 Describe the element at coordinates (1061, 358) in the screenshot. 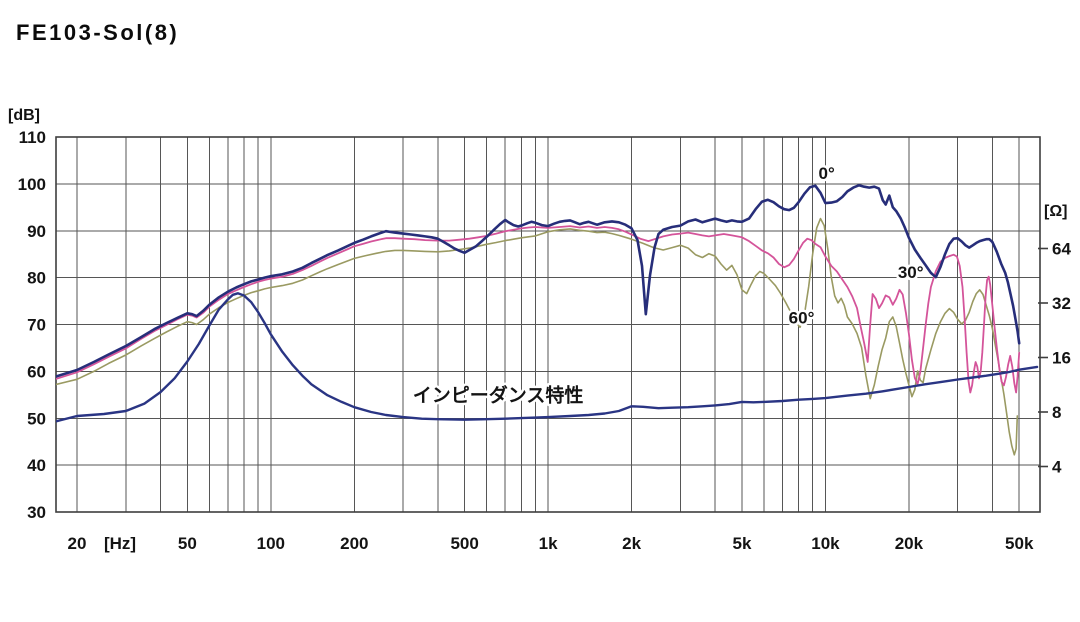

I see `ohm-tick-label: 16` at that location.